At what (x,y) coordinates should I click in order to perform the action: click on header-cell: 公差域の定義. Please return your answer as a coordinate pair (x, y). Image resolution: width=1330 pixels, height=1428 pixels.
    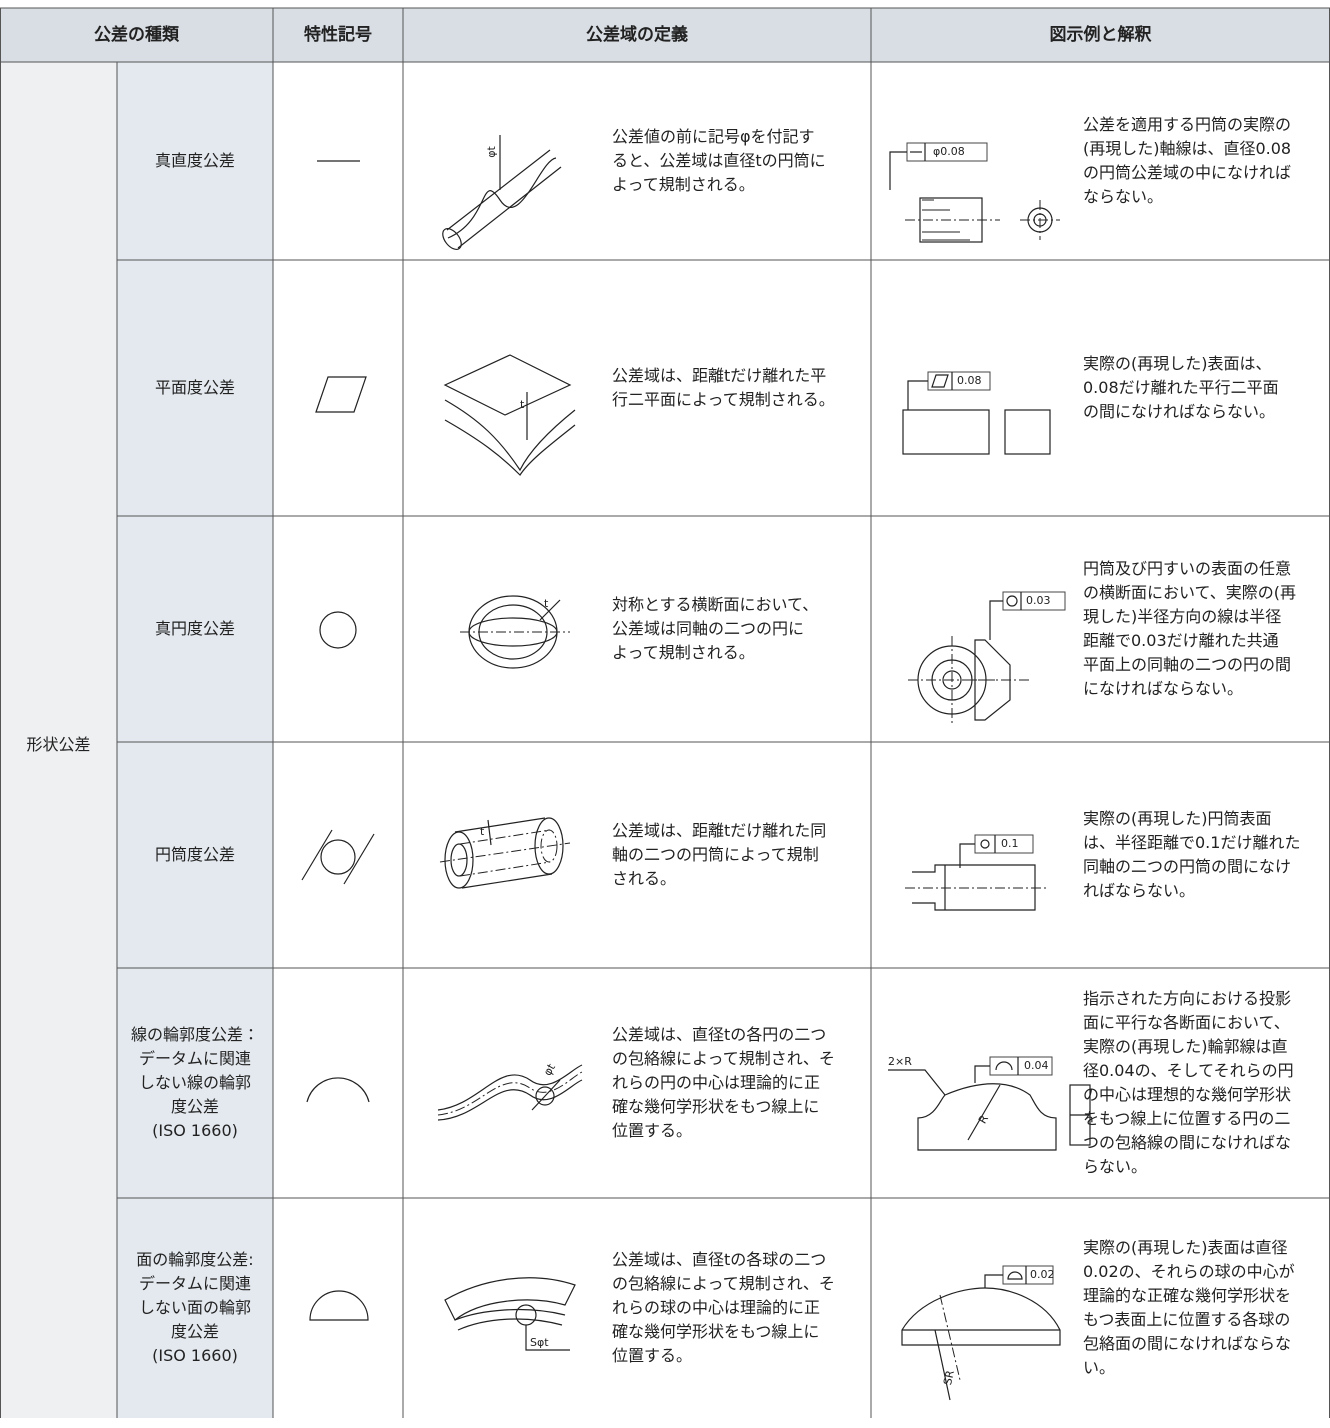
    Looking at the image, I should click on (637, 35).